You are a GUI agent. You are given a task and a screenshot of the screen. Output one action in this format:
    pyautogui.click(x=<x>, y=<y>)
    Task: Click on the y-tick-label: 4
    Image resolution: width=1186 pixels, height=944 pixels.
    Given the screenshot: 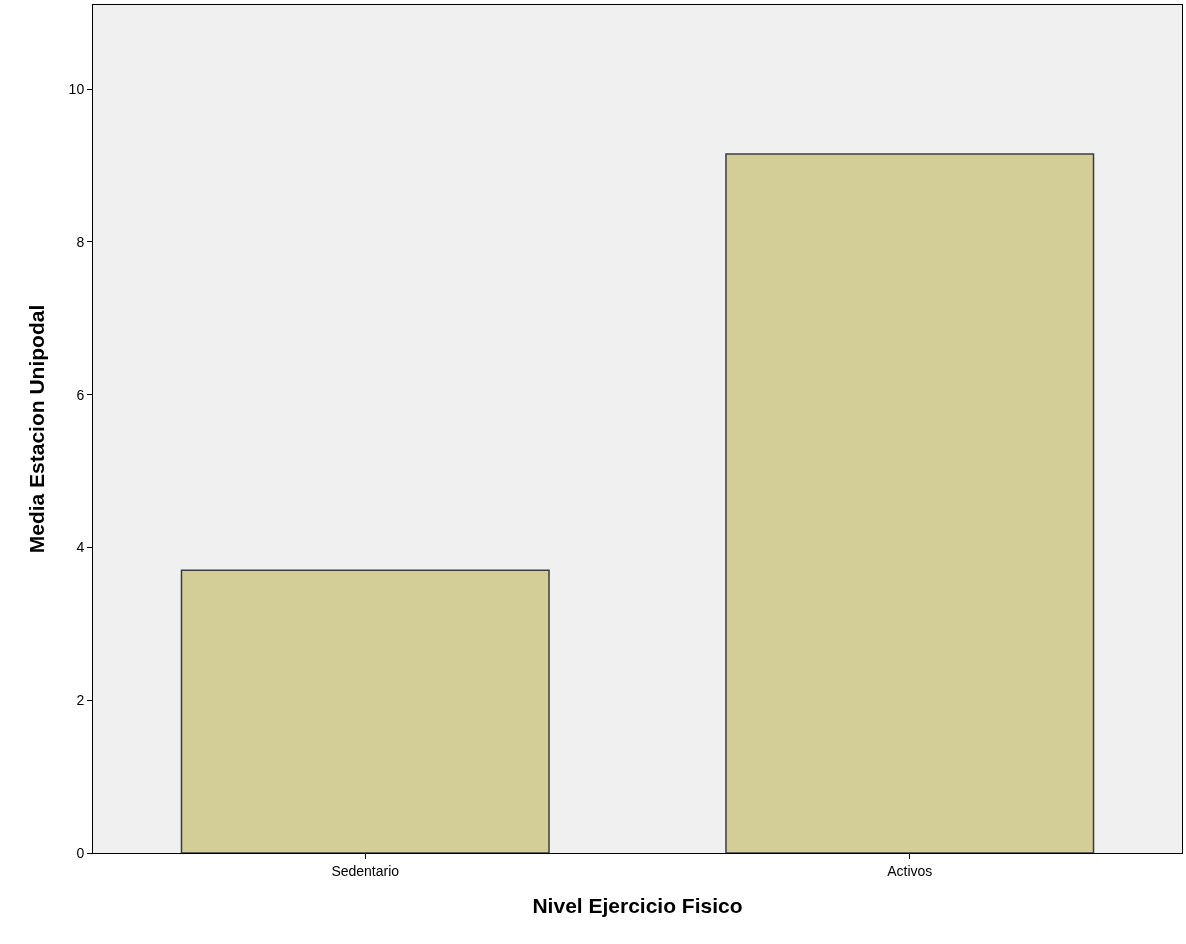 What is the action you would take?
    pyautogui.click(x=80, y=547)
    